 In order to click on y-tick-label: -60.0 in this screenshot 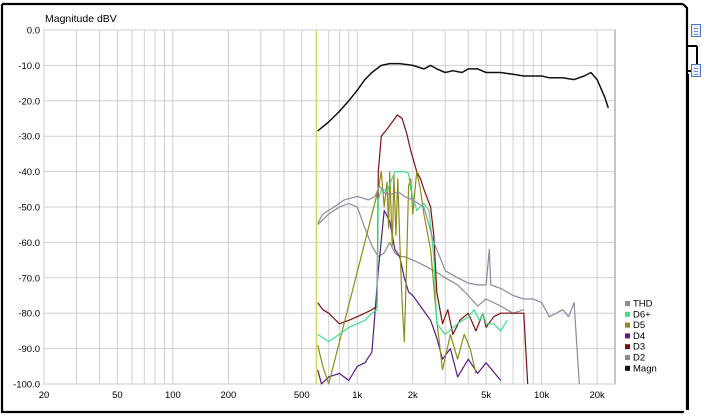, I will do `click(29, 243)`.